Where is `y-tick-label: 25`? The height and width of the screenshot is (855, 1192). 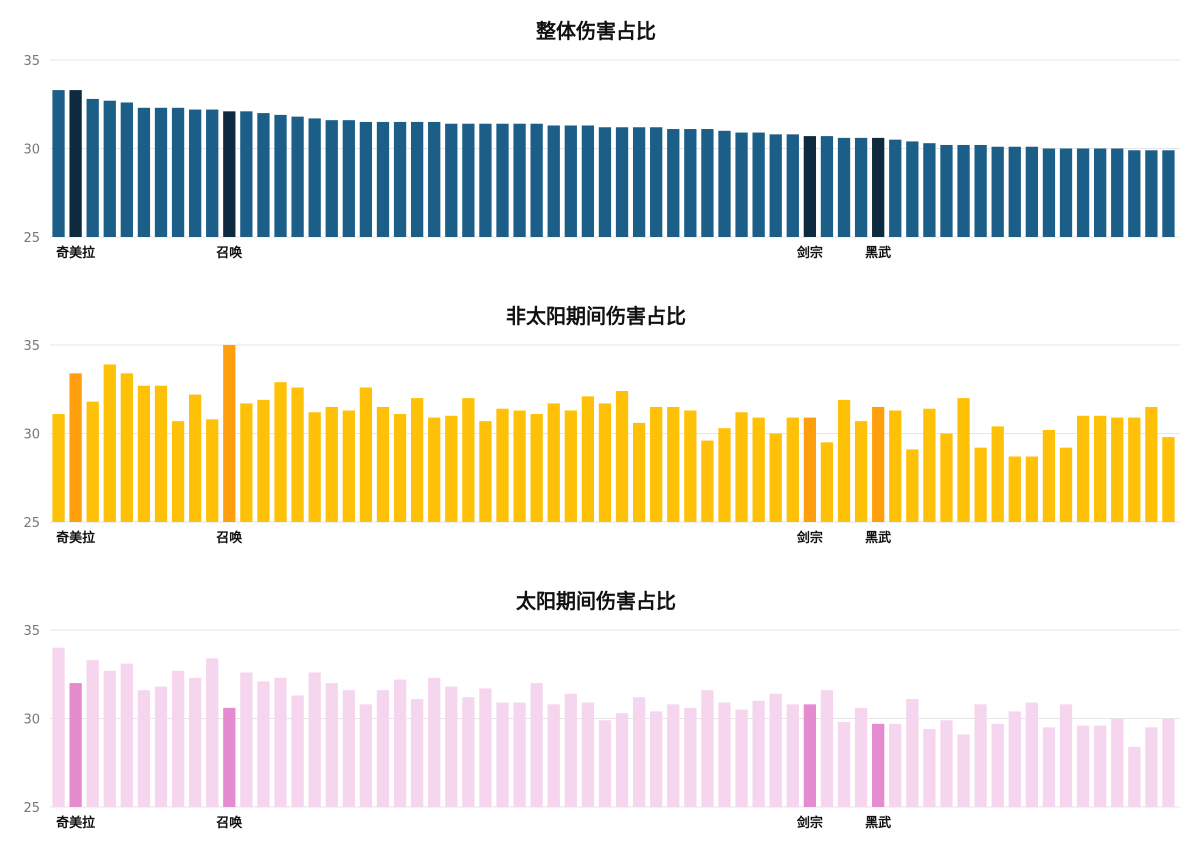
y-tick-label: 25 is located at coordinates (31, 238).